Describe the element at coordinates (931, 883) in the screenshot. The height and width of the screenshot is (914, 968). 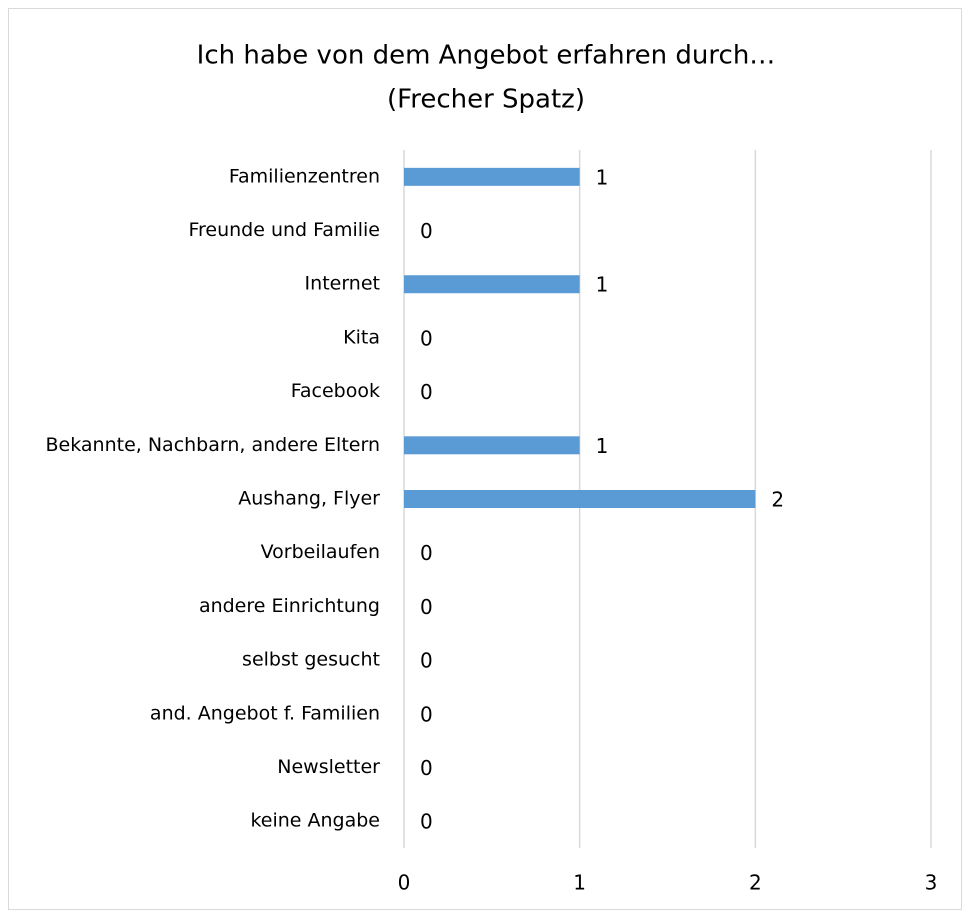
I see `x-tick-label: 3` at that location.